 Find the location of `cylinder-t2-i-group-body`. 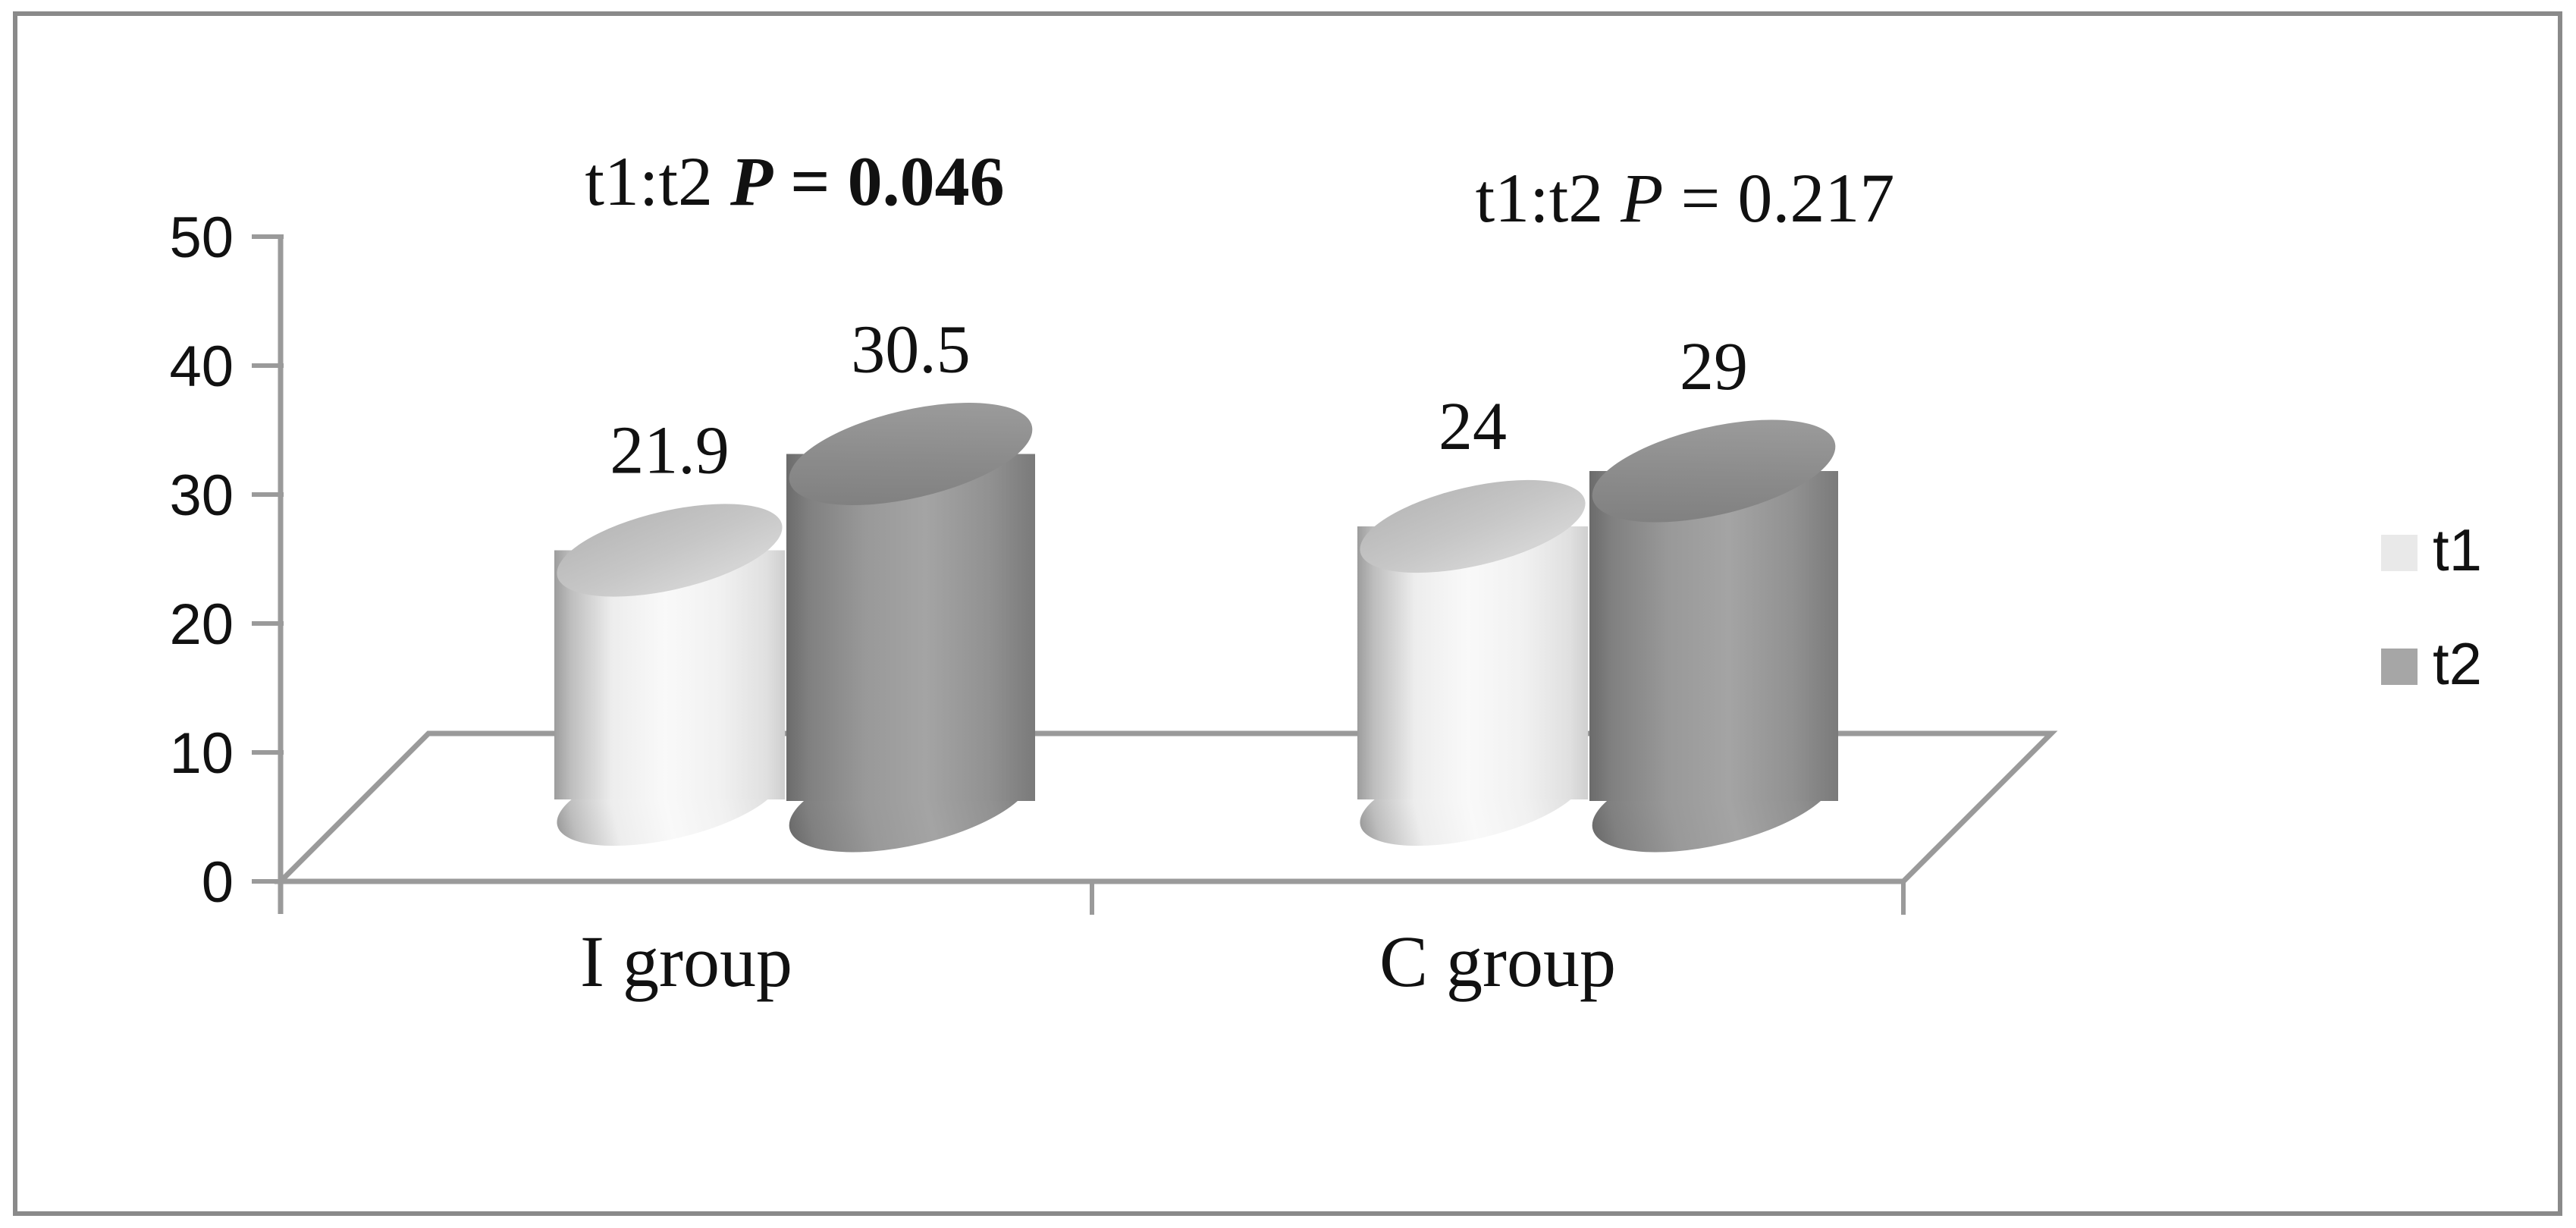

cylinder-t2-i-group-body is located at coordinates (910, 628).